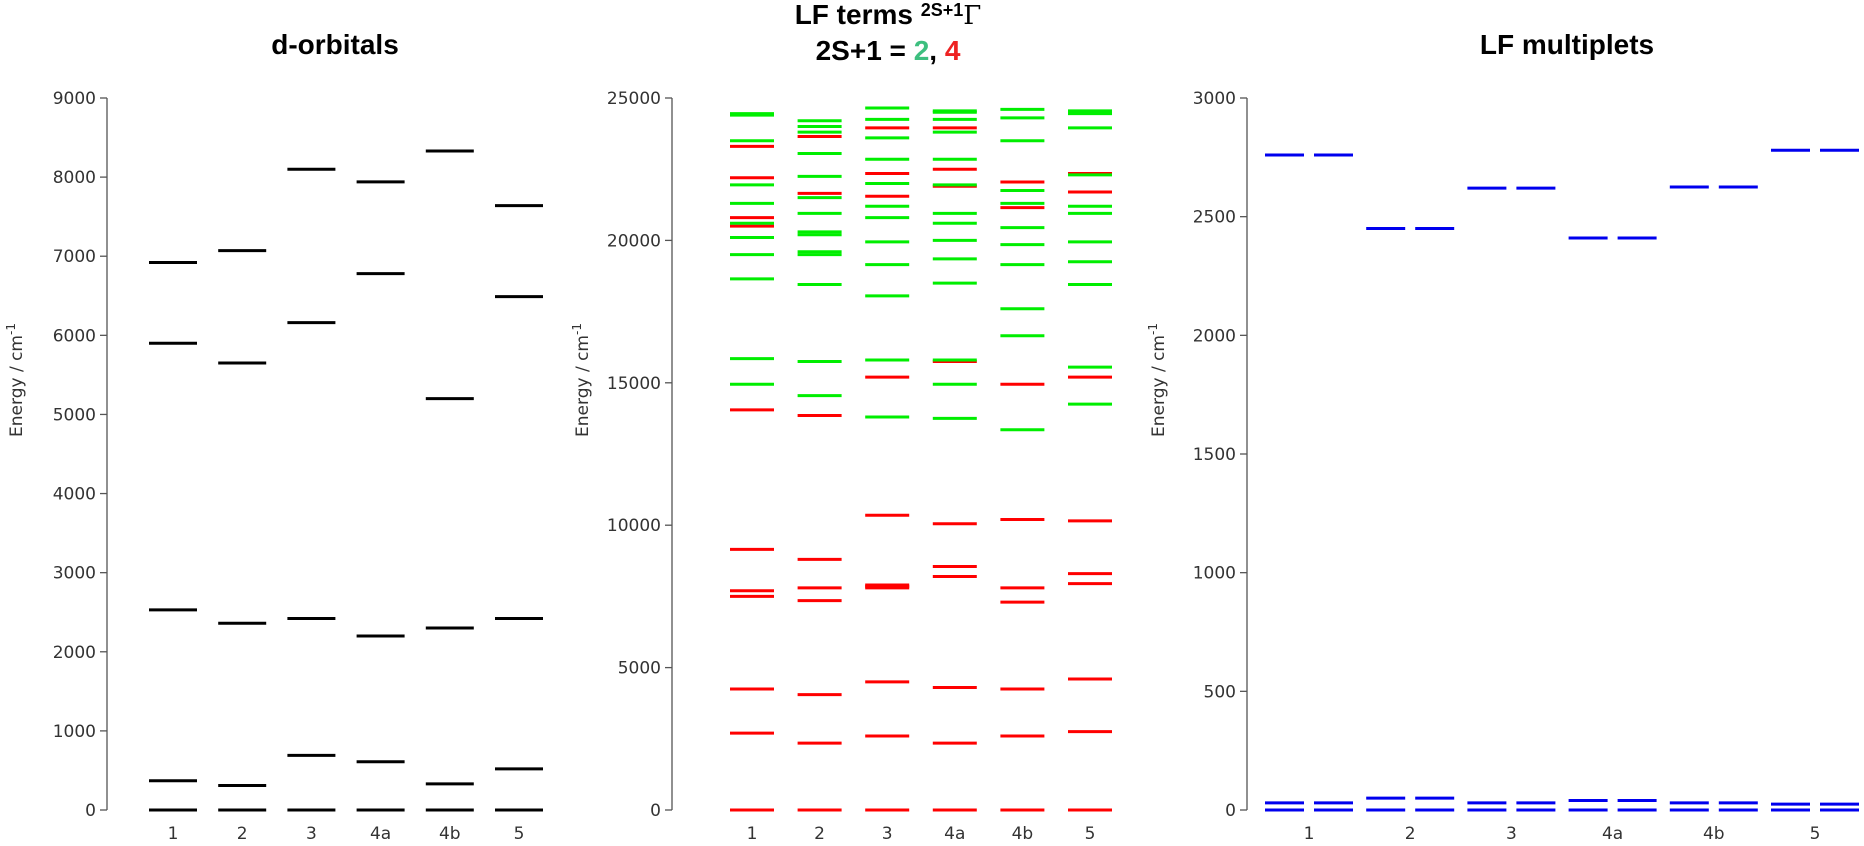  What do you see at coordinates (74, 257) in the screenshot?
I see `y-tick-label: 7000` at bounding box center [74, 257].